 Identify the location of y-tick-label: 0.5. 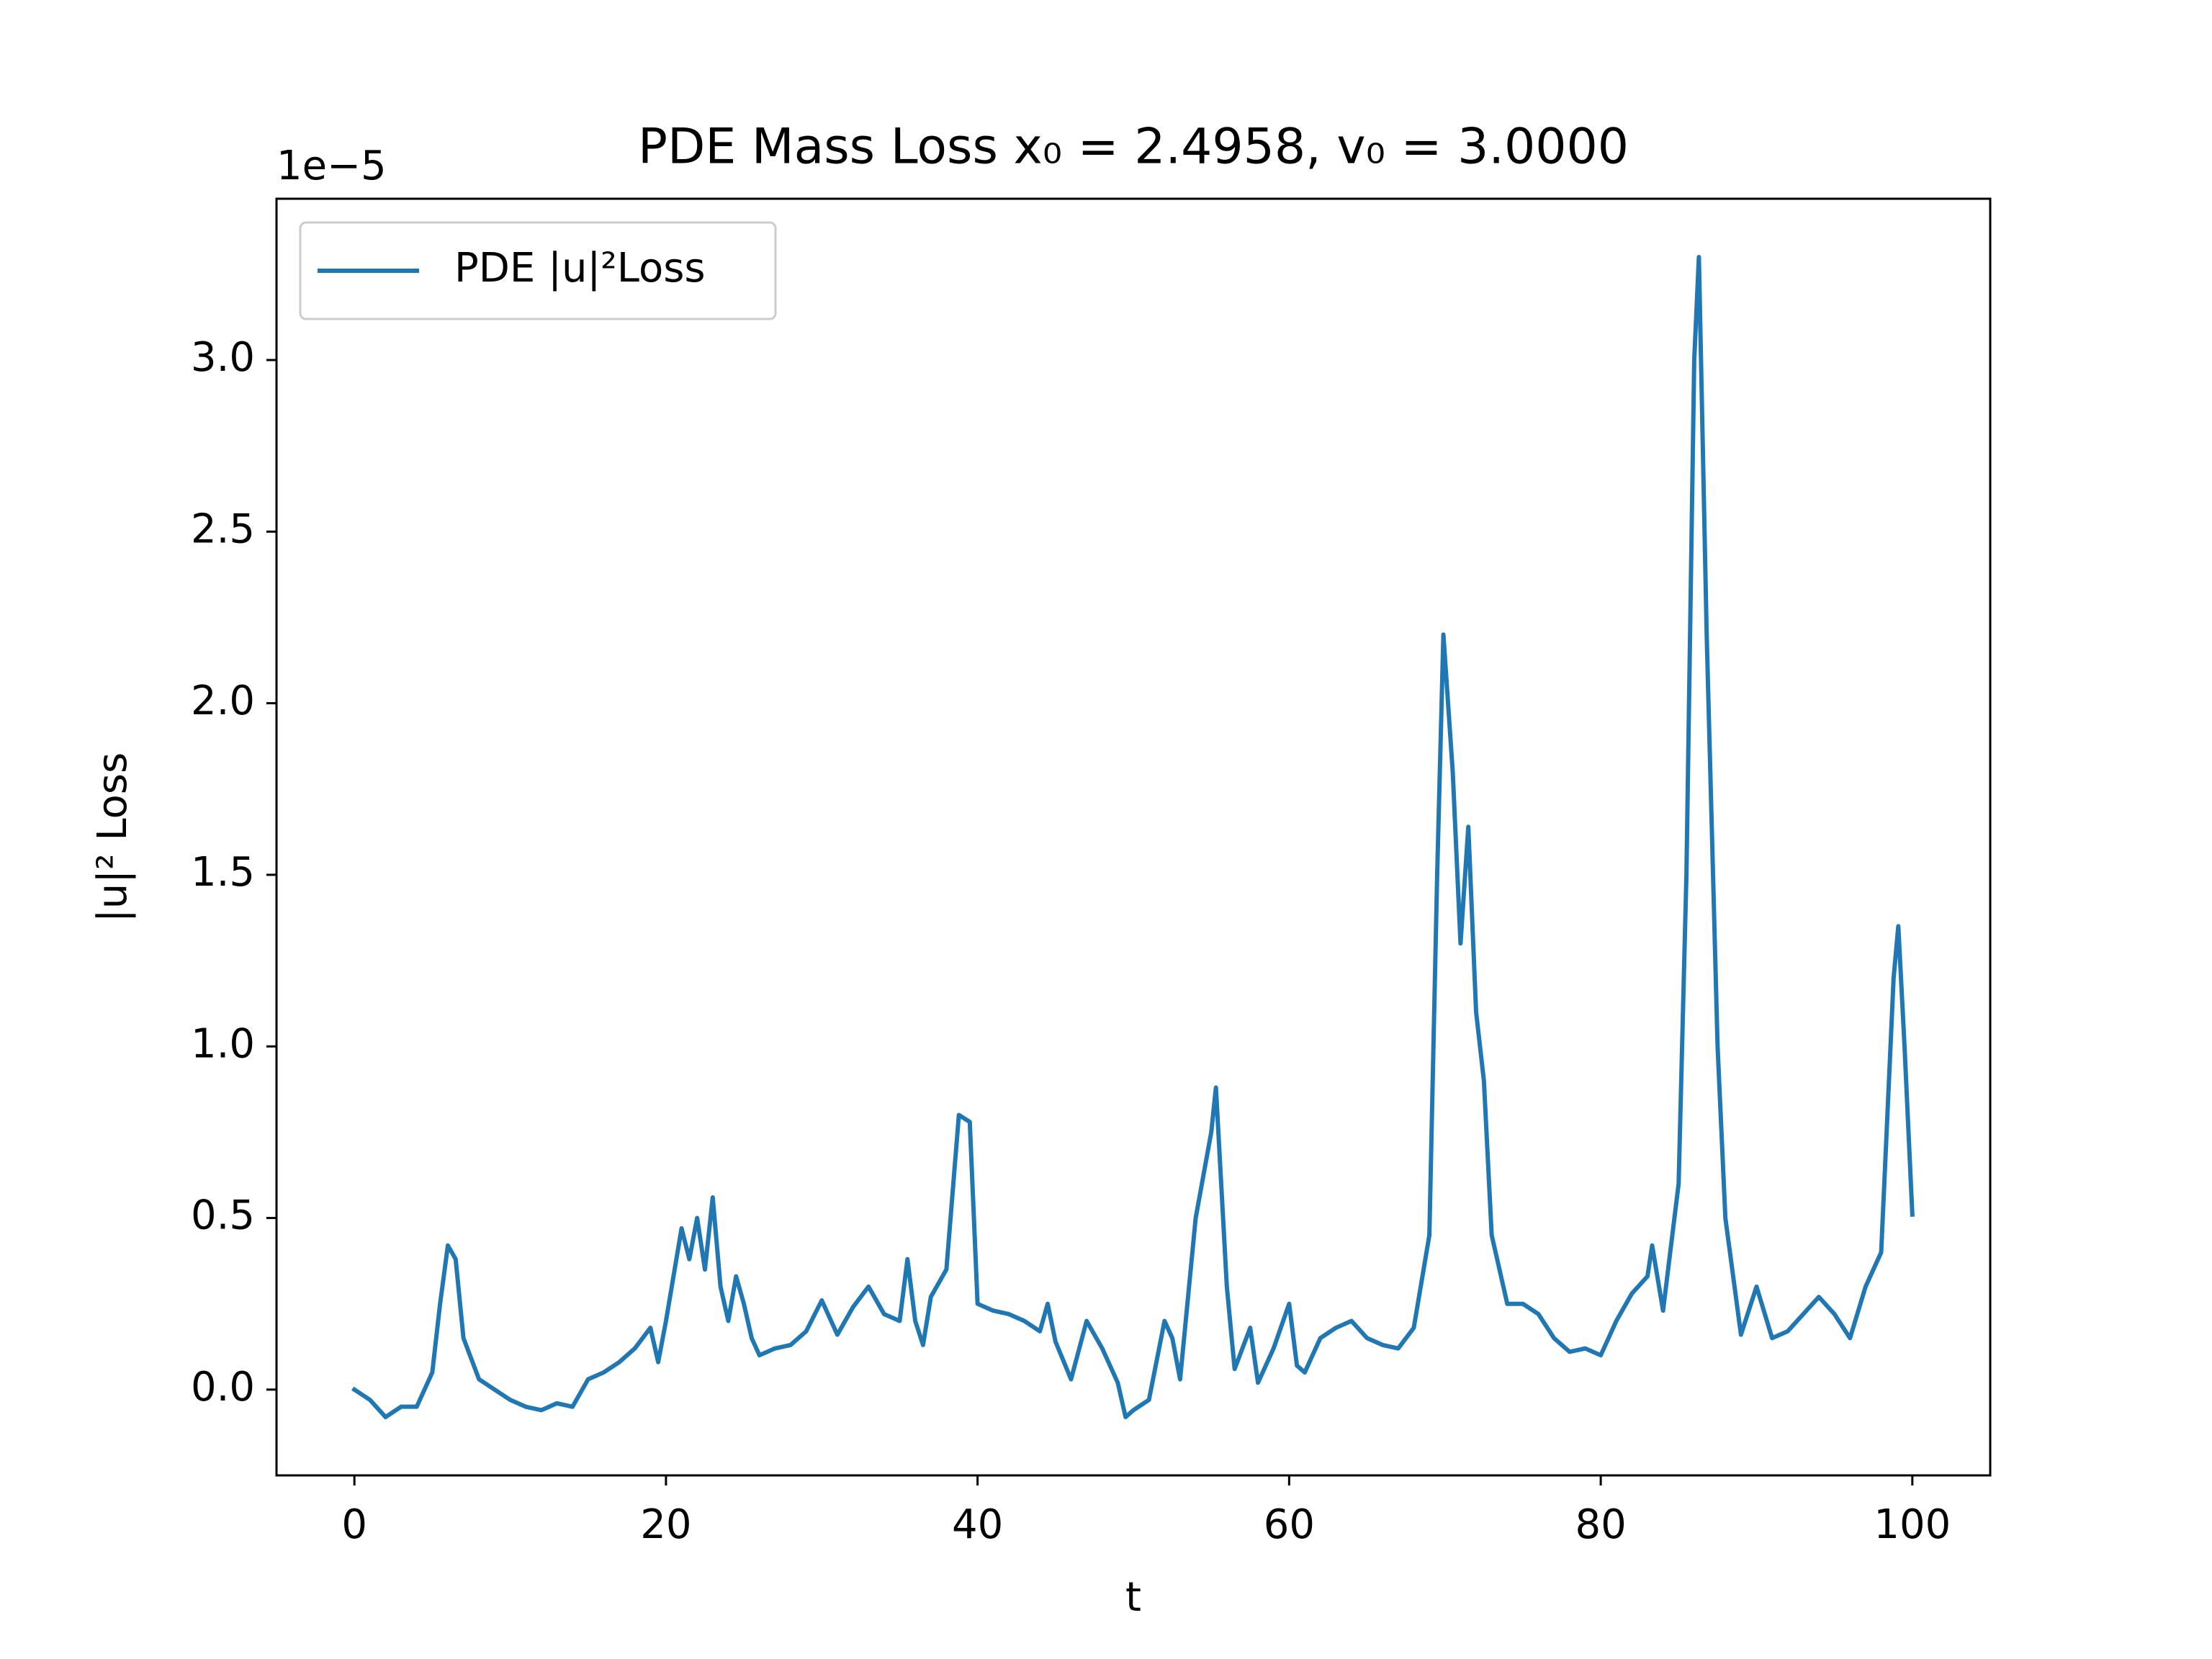
(223, 1216).